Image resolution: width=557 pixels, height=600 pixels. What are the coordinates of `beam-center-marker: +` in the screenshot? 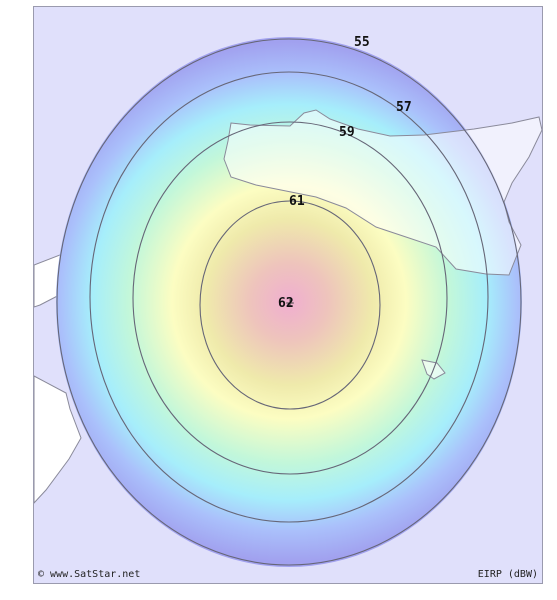 It's located at (290, 303).